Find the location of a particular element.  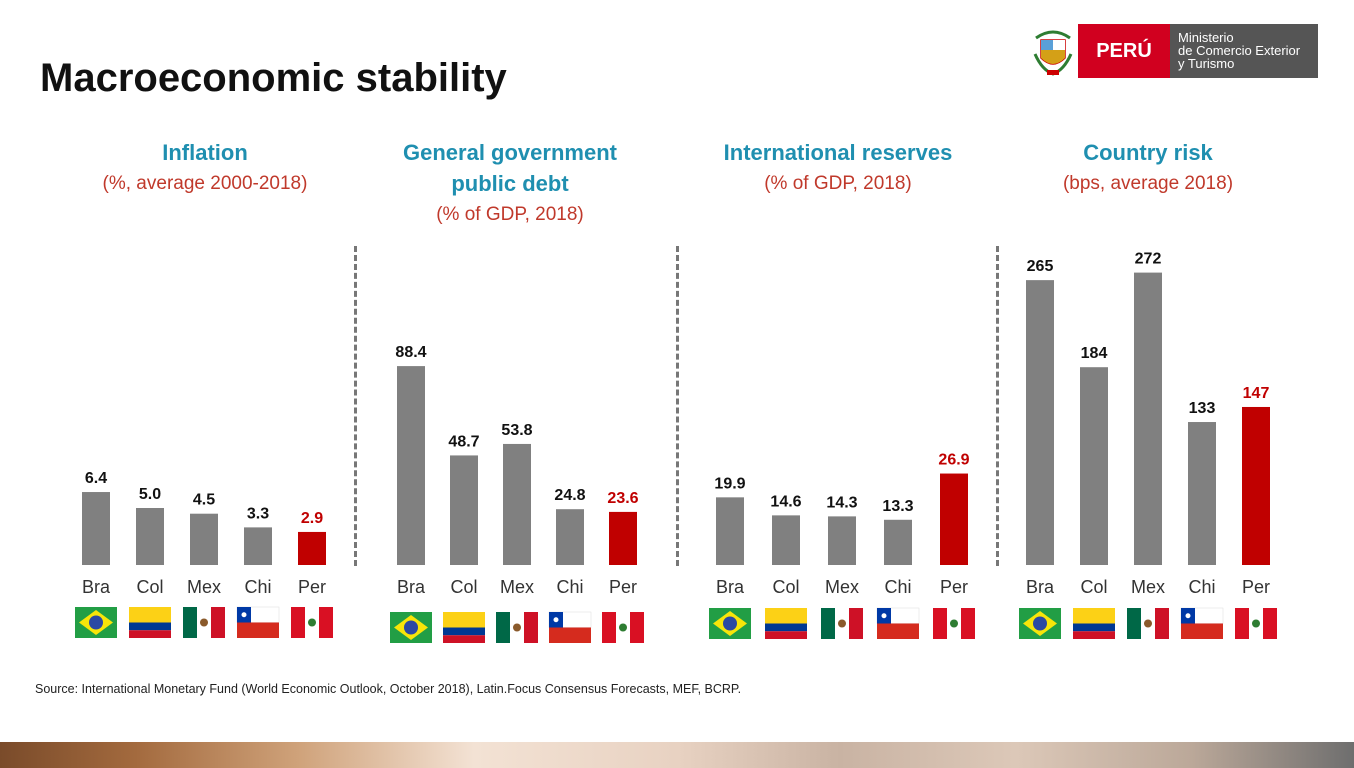

inflation-title: Inflation is located at coordinates (205, 152).